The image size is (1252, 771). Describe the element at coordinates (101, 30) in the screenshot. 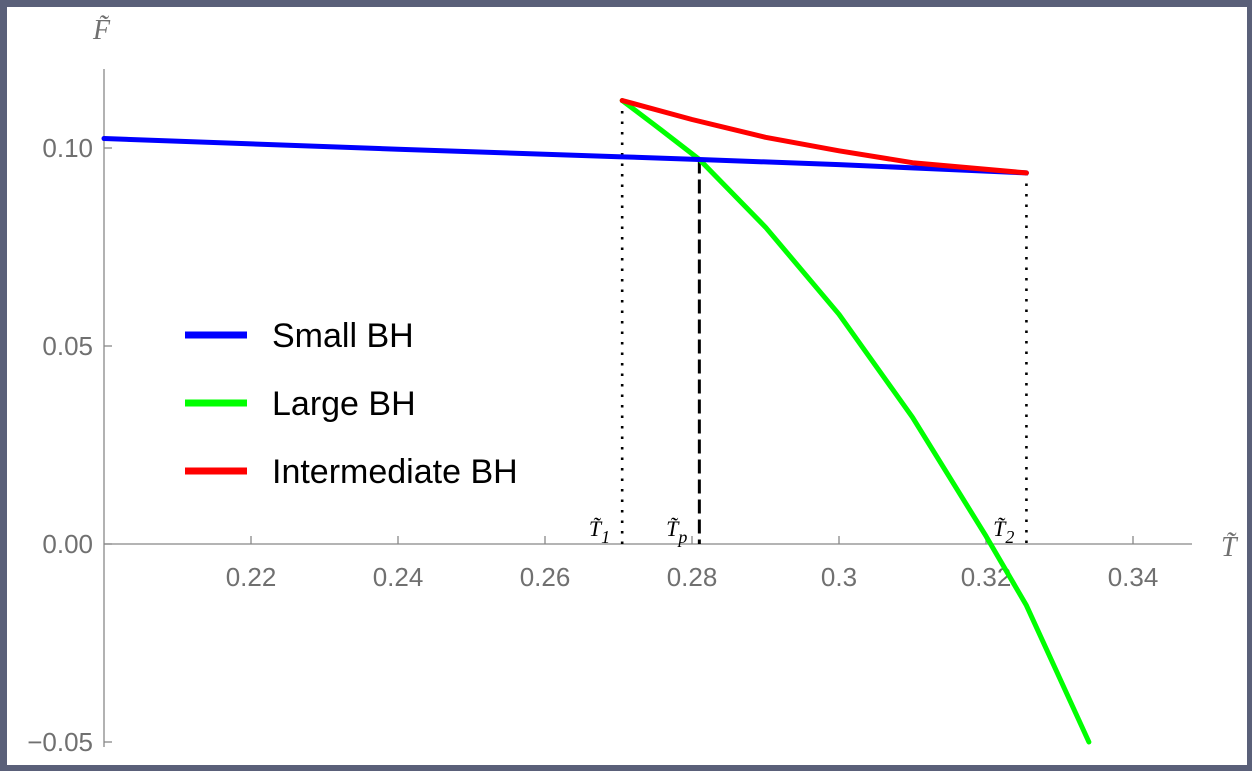

I see `y-axis-title: F̃` at that location.